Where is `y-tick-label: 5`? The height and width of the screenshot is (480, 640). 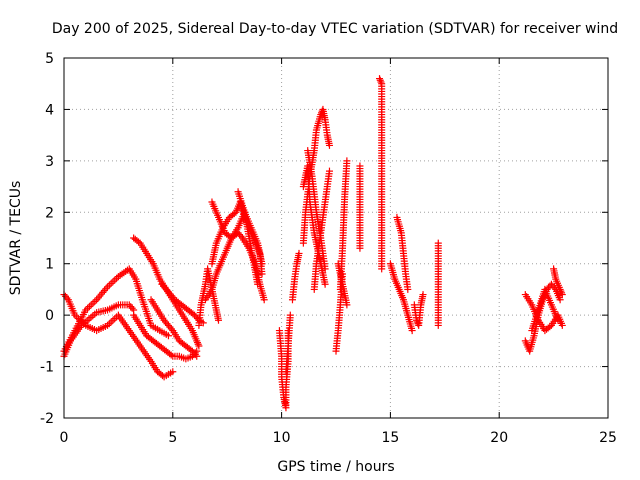
y-tick-label: 5 is located at coordinates (49, 59).